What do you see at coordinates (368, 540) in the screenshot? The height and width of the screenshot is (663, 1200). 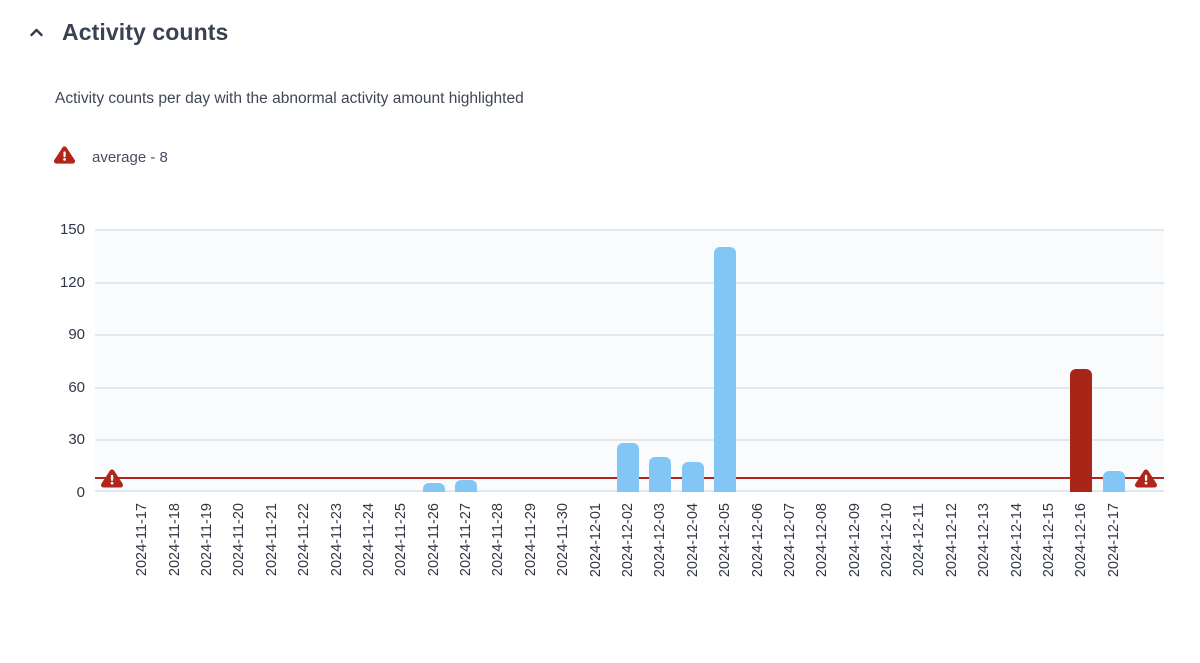 I see `x-tick-label-2024-11-24: 2024-11-24` at bounding box center [368, 540].